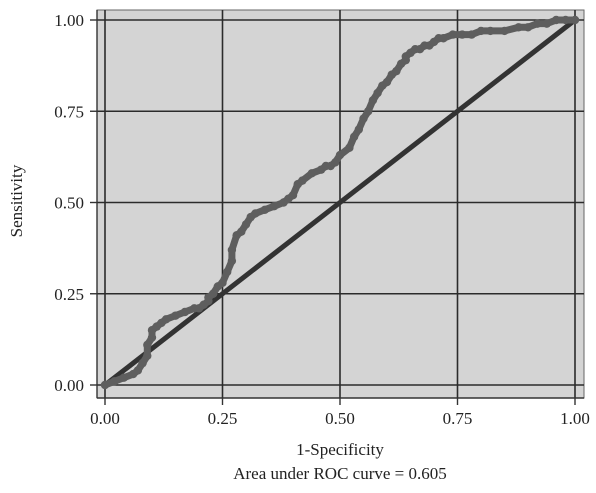 The image size is (596, 493). Describe the element at coordinates (69, 111) in the screenshot. I see `y-tick-label: 0.75` at that location.